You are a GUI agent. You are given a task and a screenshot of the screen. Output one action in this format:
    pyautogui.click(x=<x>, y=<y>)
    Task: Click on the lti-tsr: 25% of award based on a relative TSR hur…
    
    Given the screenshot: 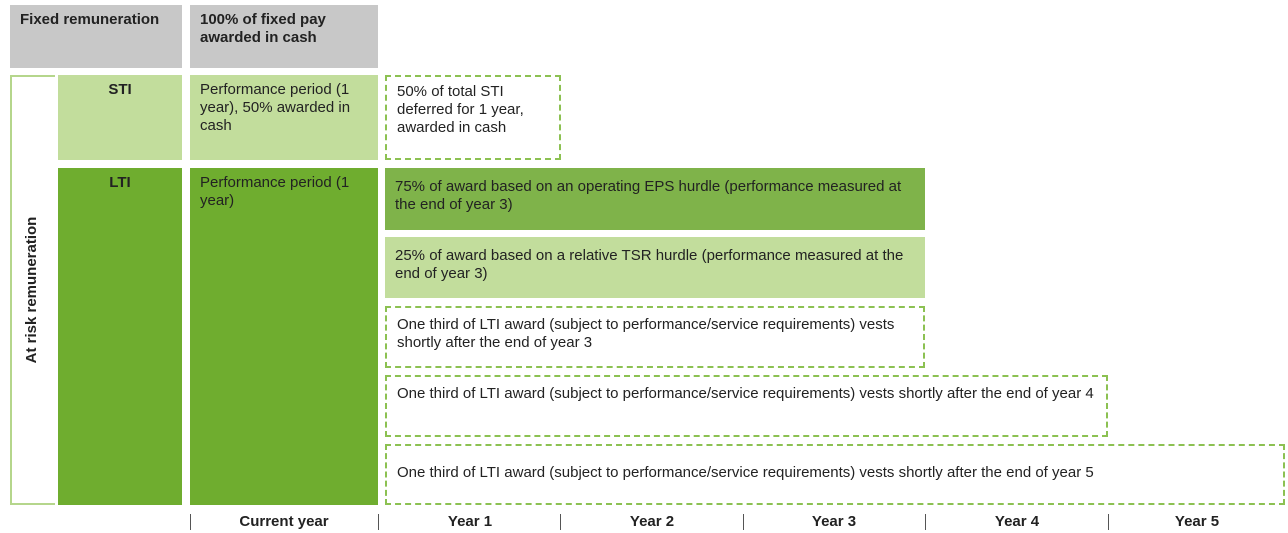 What is the action you would take?
    pyautogui.click(x=655, y=267)
    